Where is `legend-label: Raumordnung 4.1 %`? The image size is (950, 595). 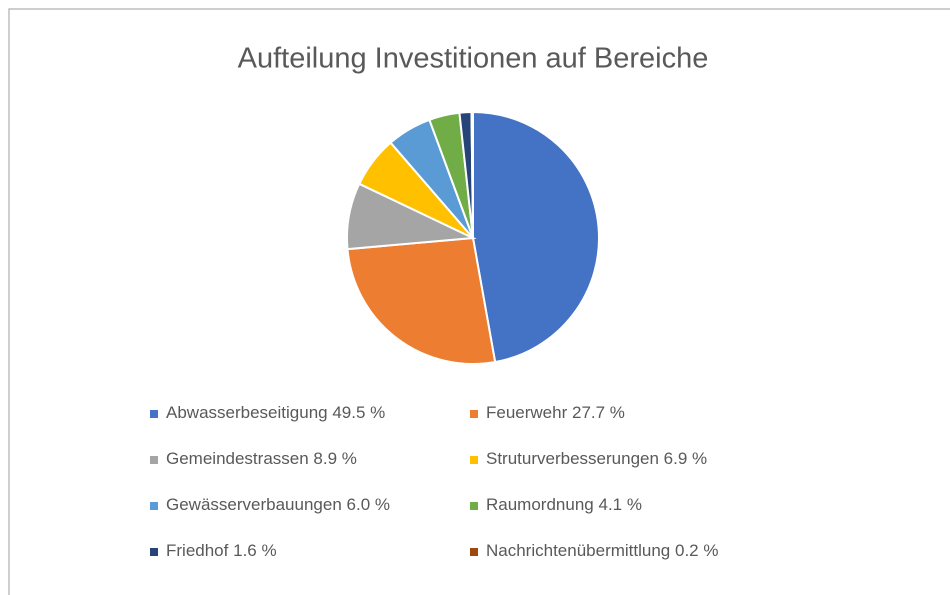 legend-label: Raumordnung 4.1 % is located at coordinates (564, 504).